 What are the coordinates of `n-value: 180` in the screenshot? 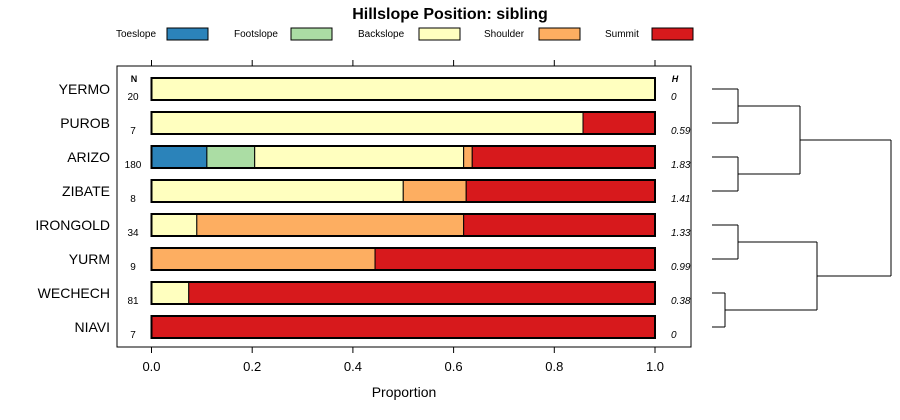 It's located at (133, 165).